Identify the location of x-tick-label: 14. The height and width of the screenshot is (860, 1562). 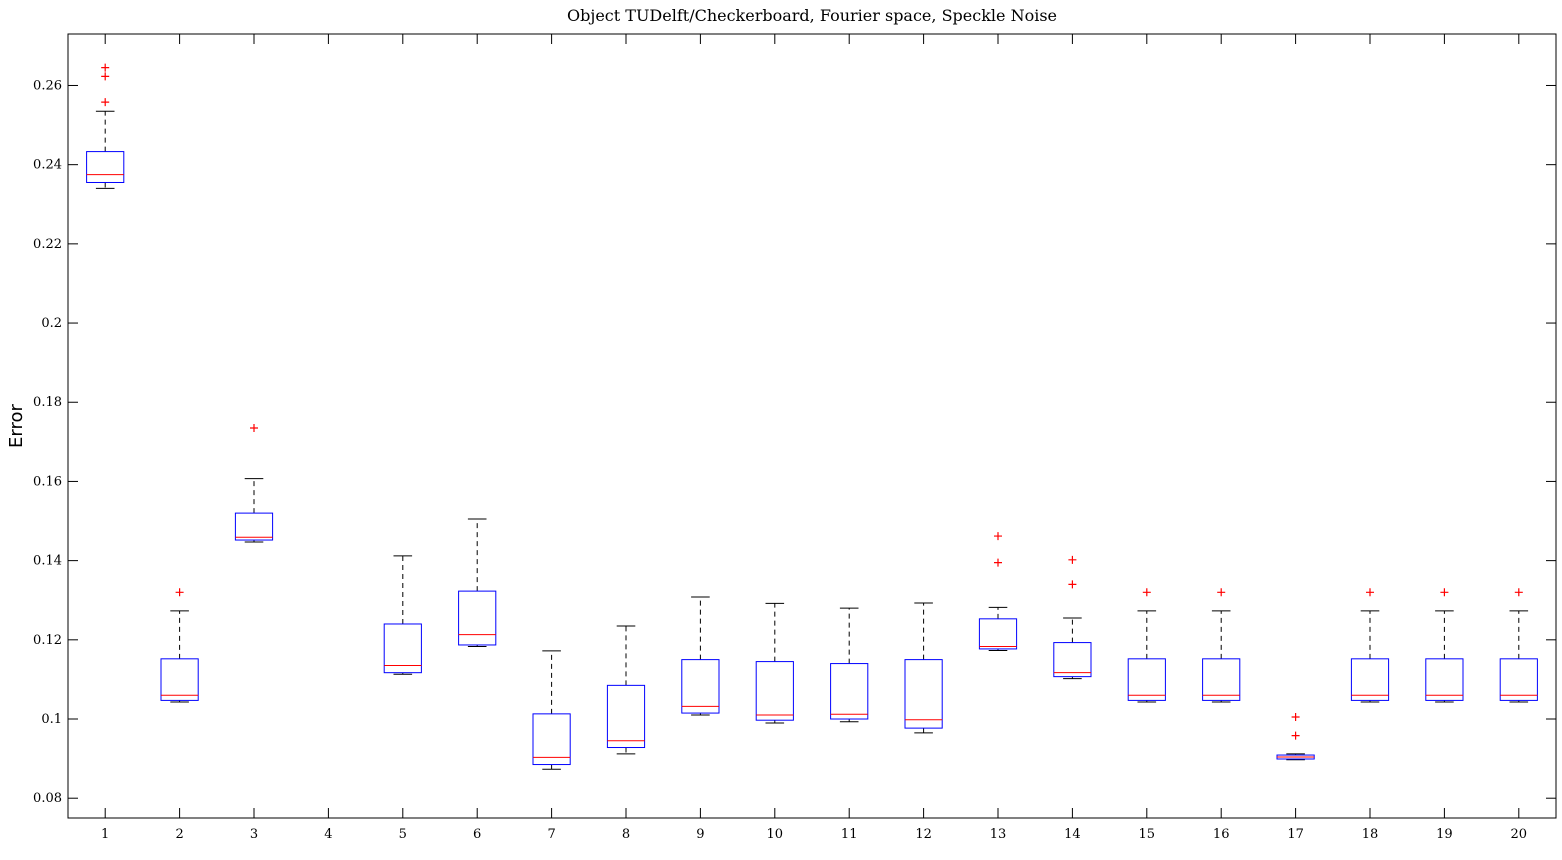
(1072, 834).